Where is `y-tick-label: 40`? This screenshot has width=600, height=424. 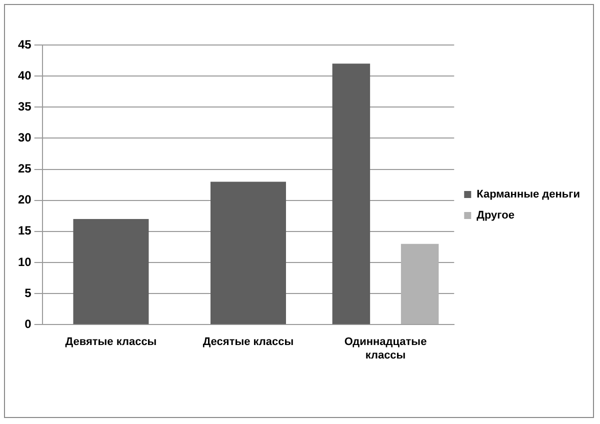
y-tick-label: 40 is located at coordinates (25, 75).